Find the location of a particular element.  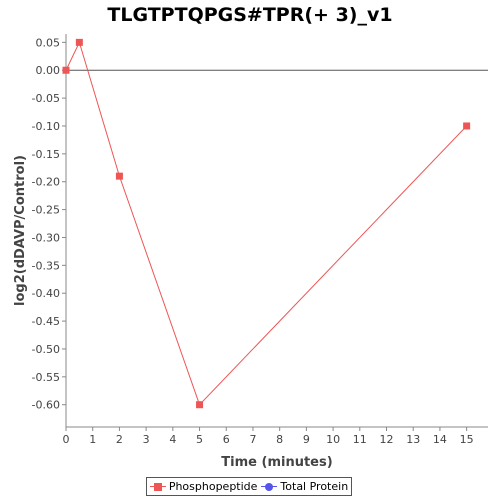

legend-label-phosphopeptide: Phosphopeptide is located at coordinates (213, 486).